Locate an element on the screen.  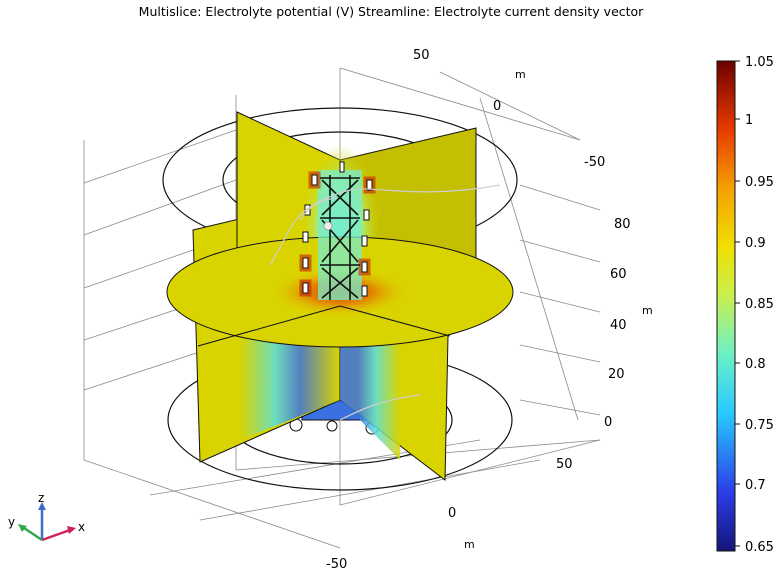
streamlines is located at coordinates (385, 302).